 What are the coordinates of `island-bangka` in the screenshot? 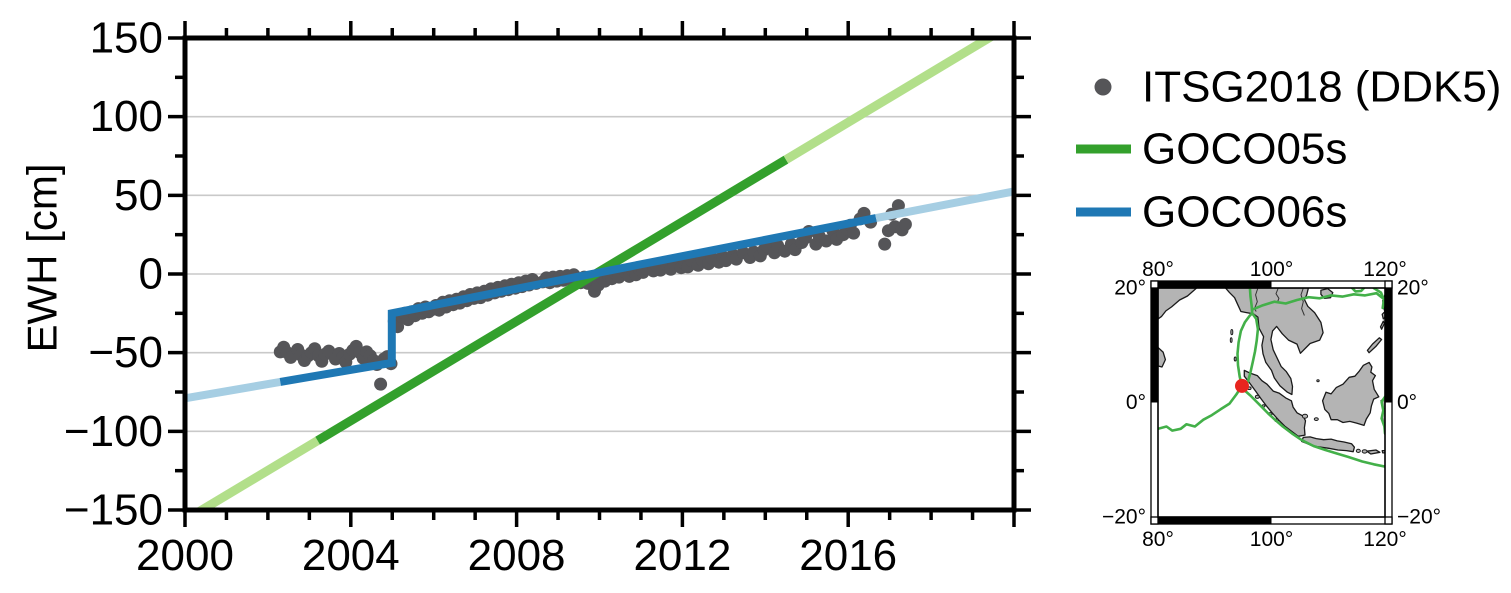 It's located at (1305, 416).